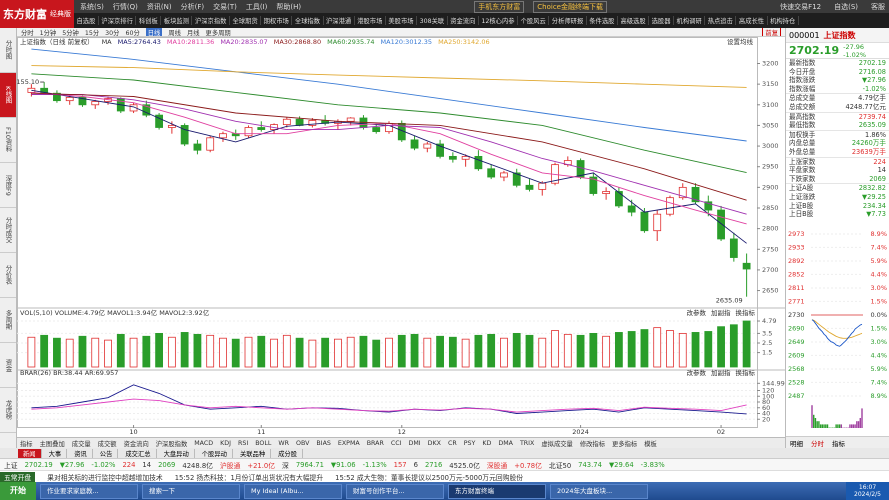 The width and height of the screenshot is (889, 500). What do you see at coordinates (602, 20) in the screenshot?
I see `nav-tab: 条件选股` at bounding box center [602, 20].